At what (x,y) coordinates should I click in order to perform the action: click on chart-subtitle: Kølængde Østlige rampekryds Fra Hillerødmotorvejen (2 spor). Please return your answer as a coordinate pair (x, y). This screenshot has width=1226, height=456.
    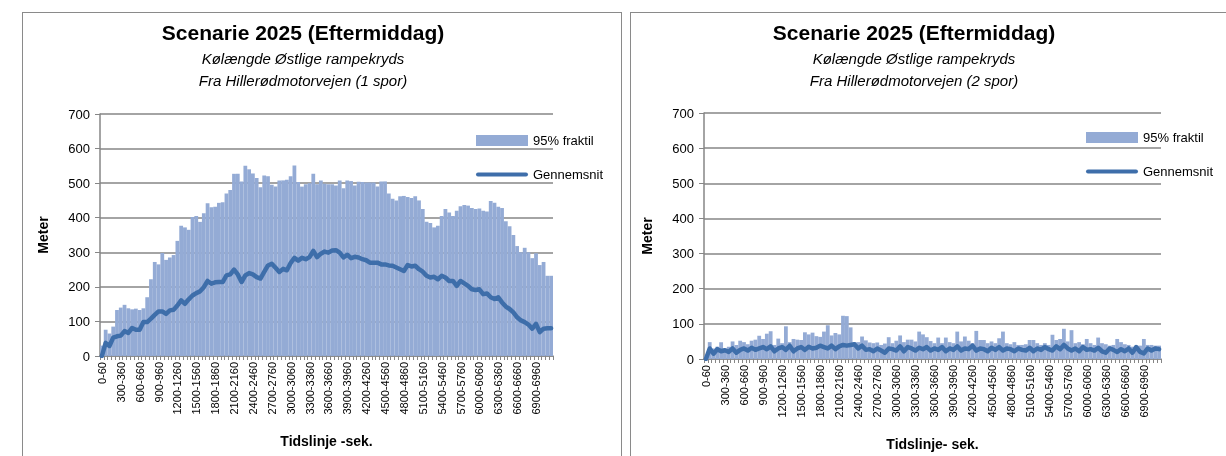
    Looking at the image, I should click on (914, 69).